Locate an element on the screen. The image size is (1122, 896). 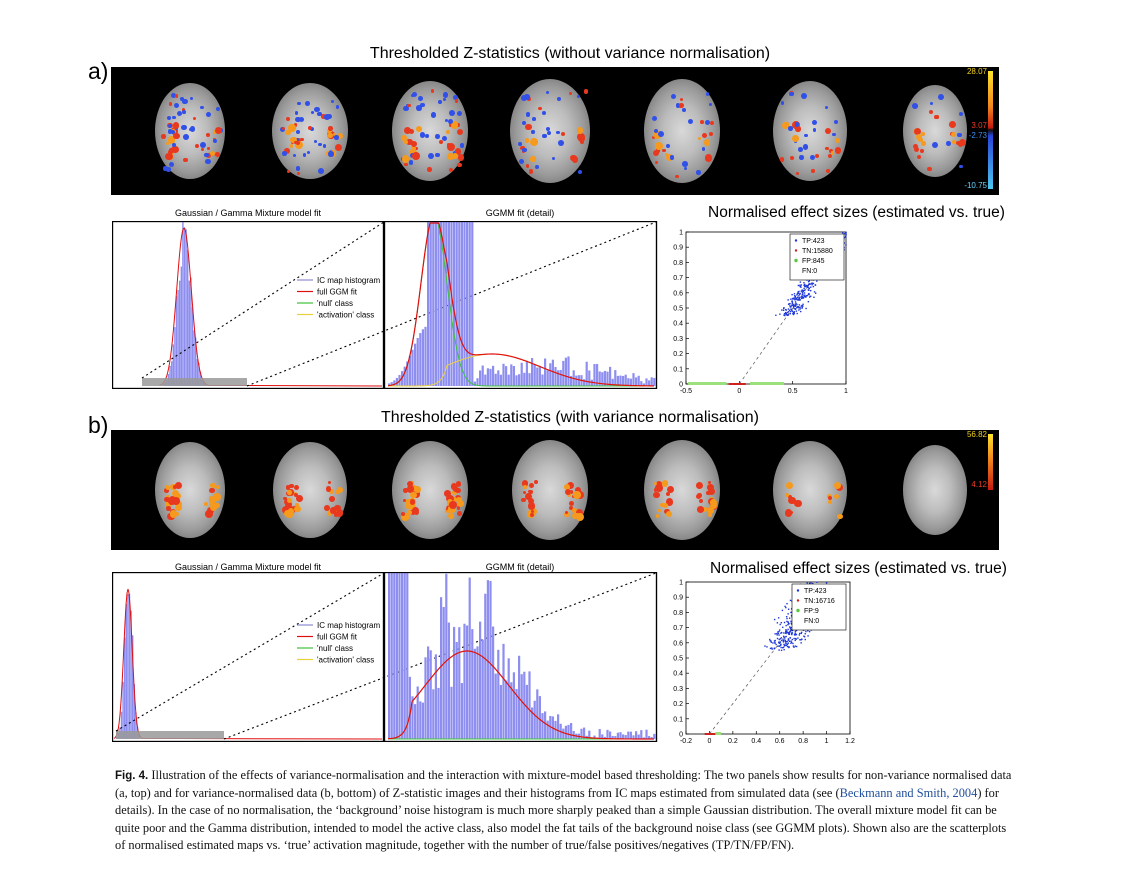
tn-points is located at coordinates (710, 734).